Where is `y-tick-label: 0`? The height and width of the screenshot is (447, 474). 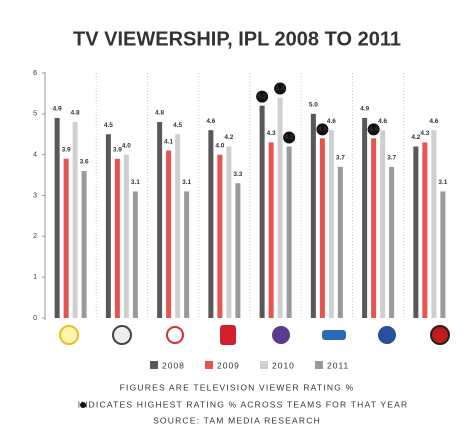 y-tick-label: 0 is located at coordinates (35, 318).